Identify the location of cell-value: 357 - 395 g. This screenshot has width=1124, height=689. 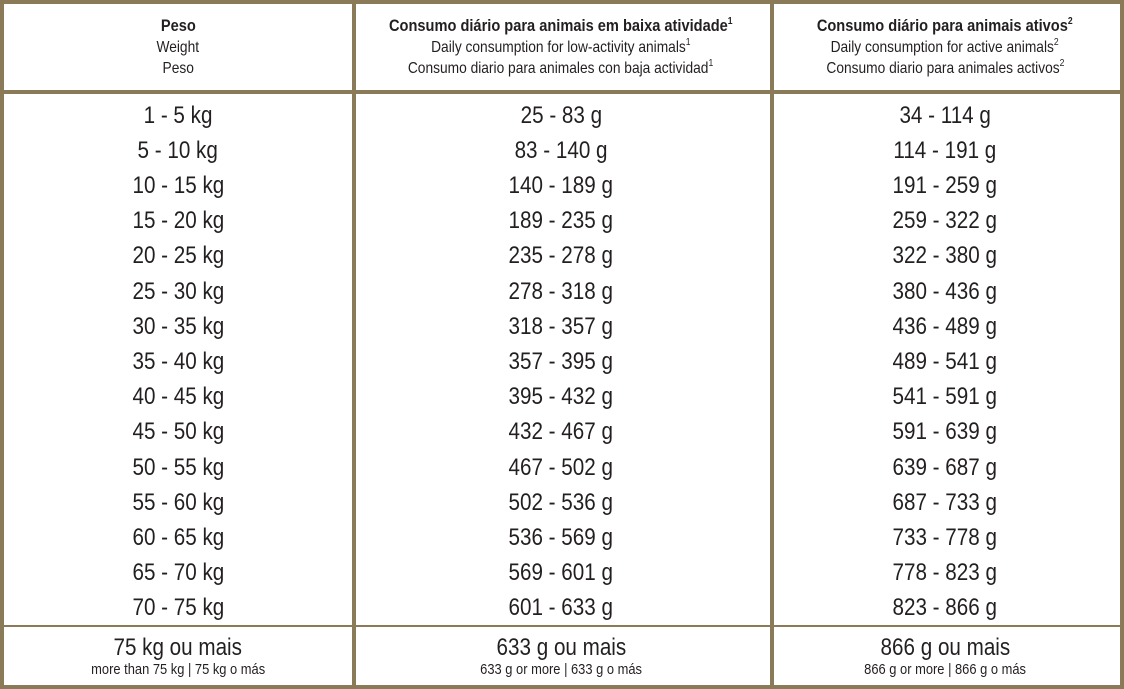
(561, 361).